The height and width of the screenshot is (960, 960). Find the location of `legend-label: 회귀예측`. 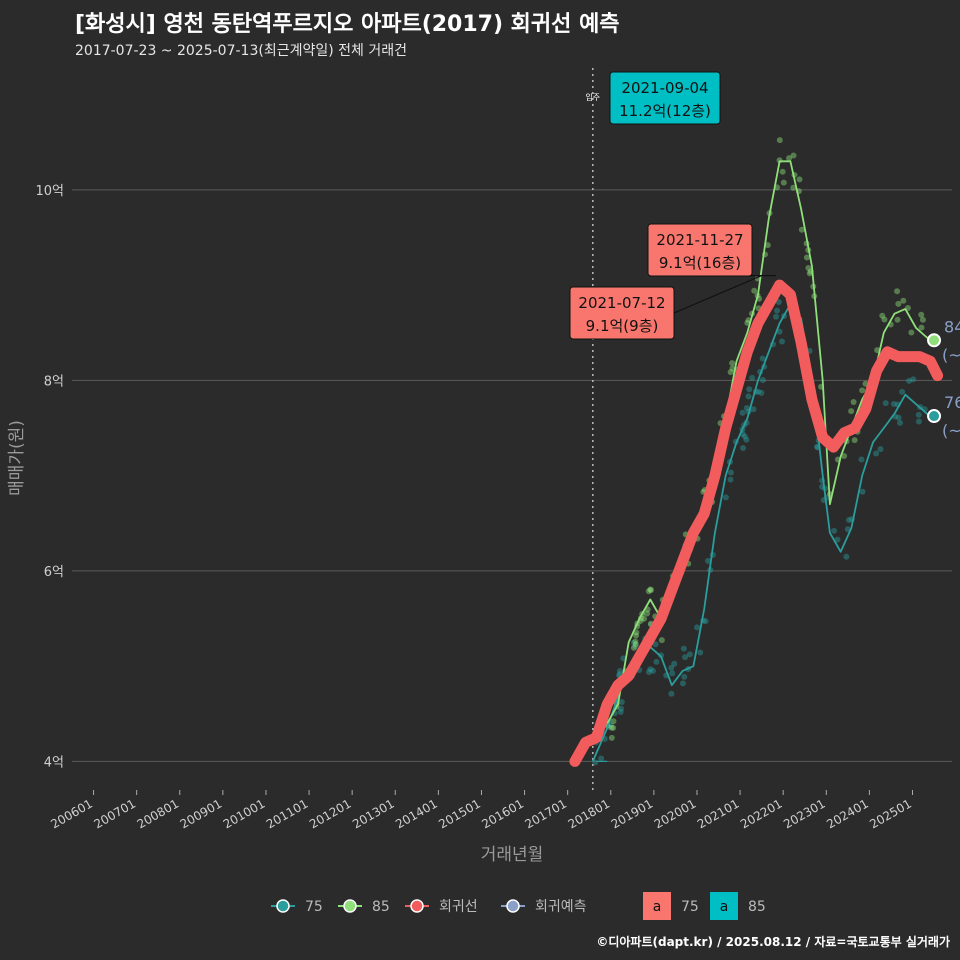

legend-label: 회귀예측 is located at coordinates (561, 907).